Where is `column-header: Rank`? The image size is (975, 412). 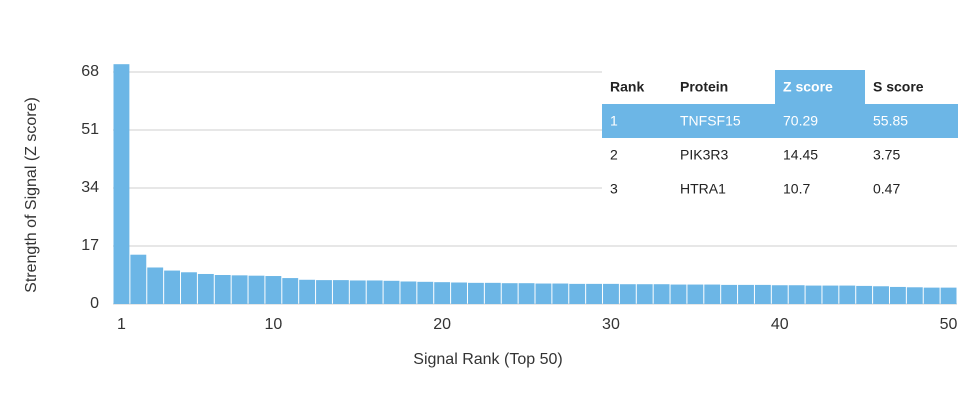
column-header: Rank is located at coordinates (627, 87).